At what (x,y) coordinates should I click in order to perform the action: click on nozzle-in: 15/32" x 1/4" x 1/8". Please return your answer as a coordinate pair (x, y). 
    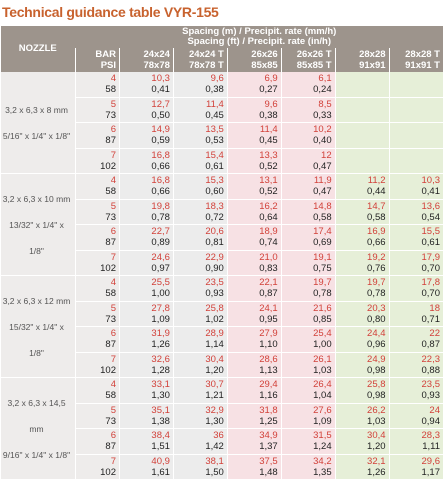
    Looking at the image, I should click on (36, 340).